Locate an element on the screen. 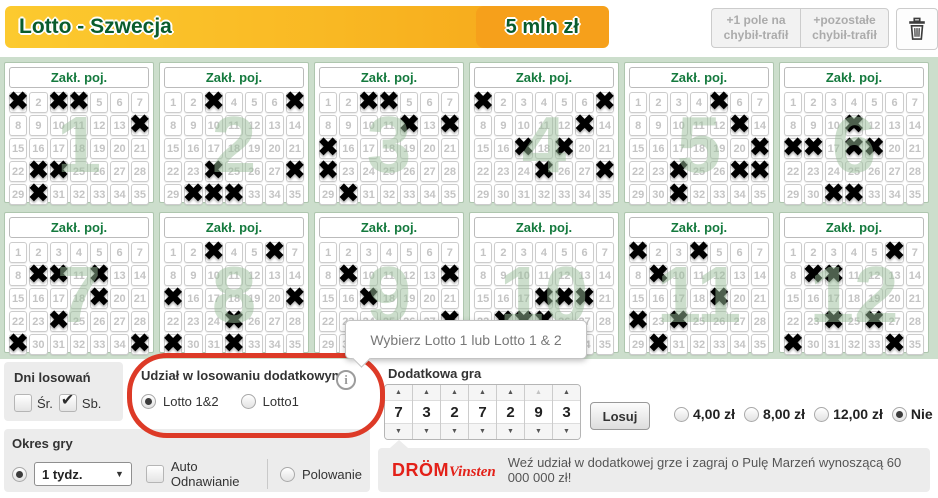  number-cell: 17 ✖ is located at coordinates (369, 297).